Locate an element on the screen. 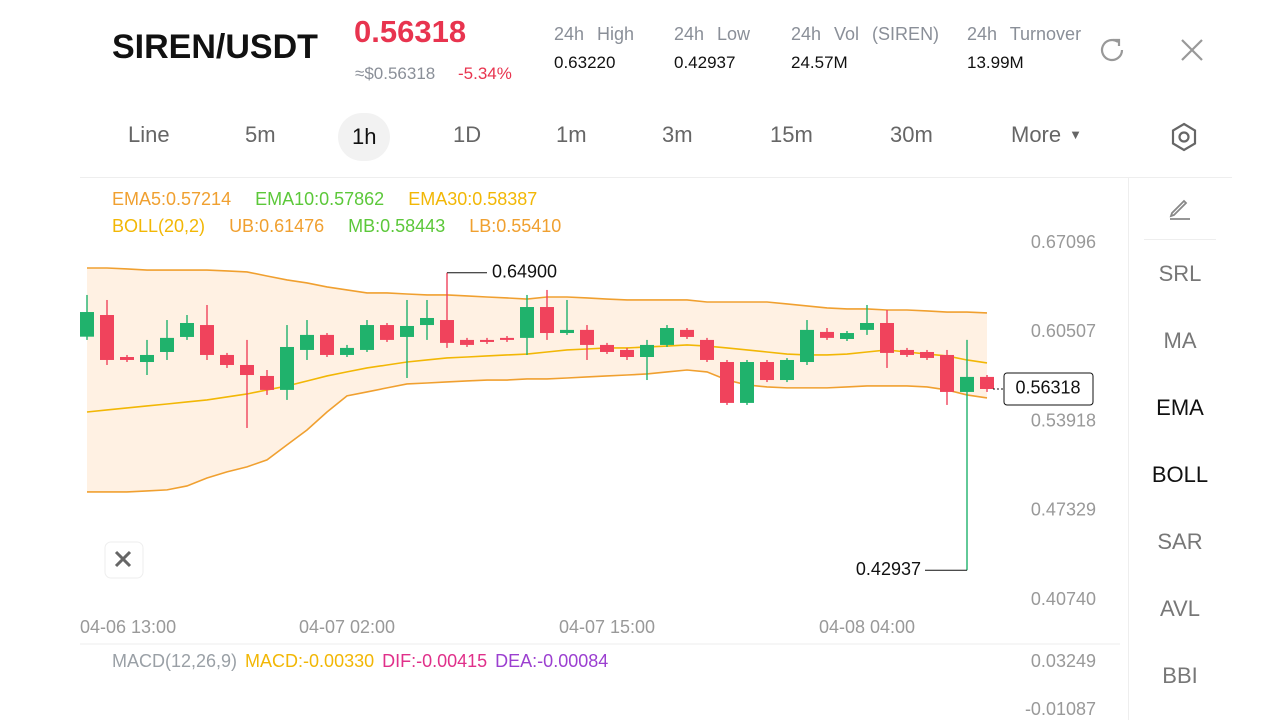 Image resolution: width=1280 pixels, height=720 pixels. legend-entry: EMA10:0.57862 is located at coordinates (319, 199).